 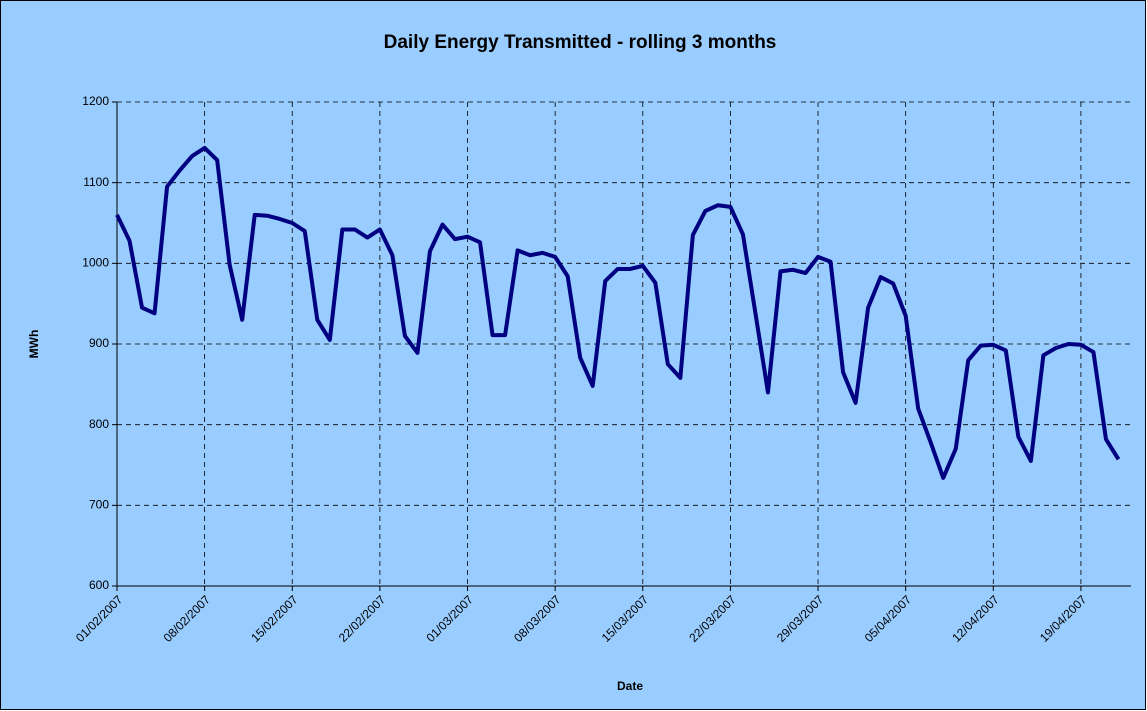 I want to click on y-tick-label: 700, so click(x=99, y=505).